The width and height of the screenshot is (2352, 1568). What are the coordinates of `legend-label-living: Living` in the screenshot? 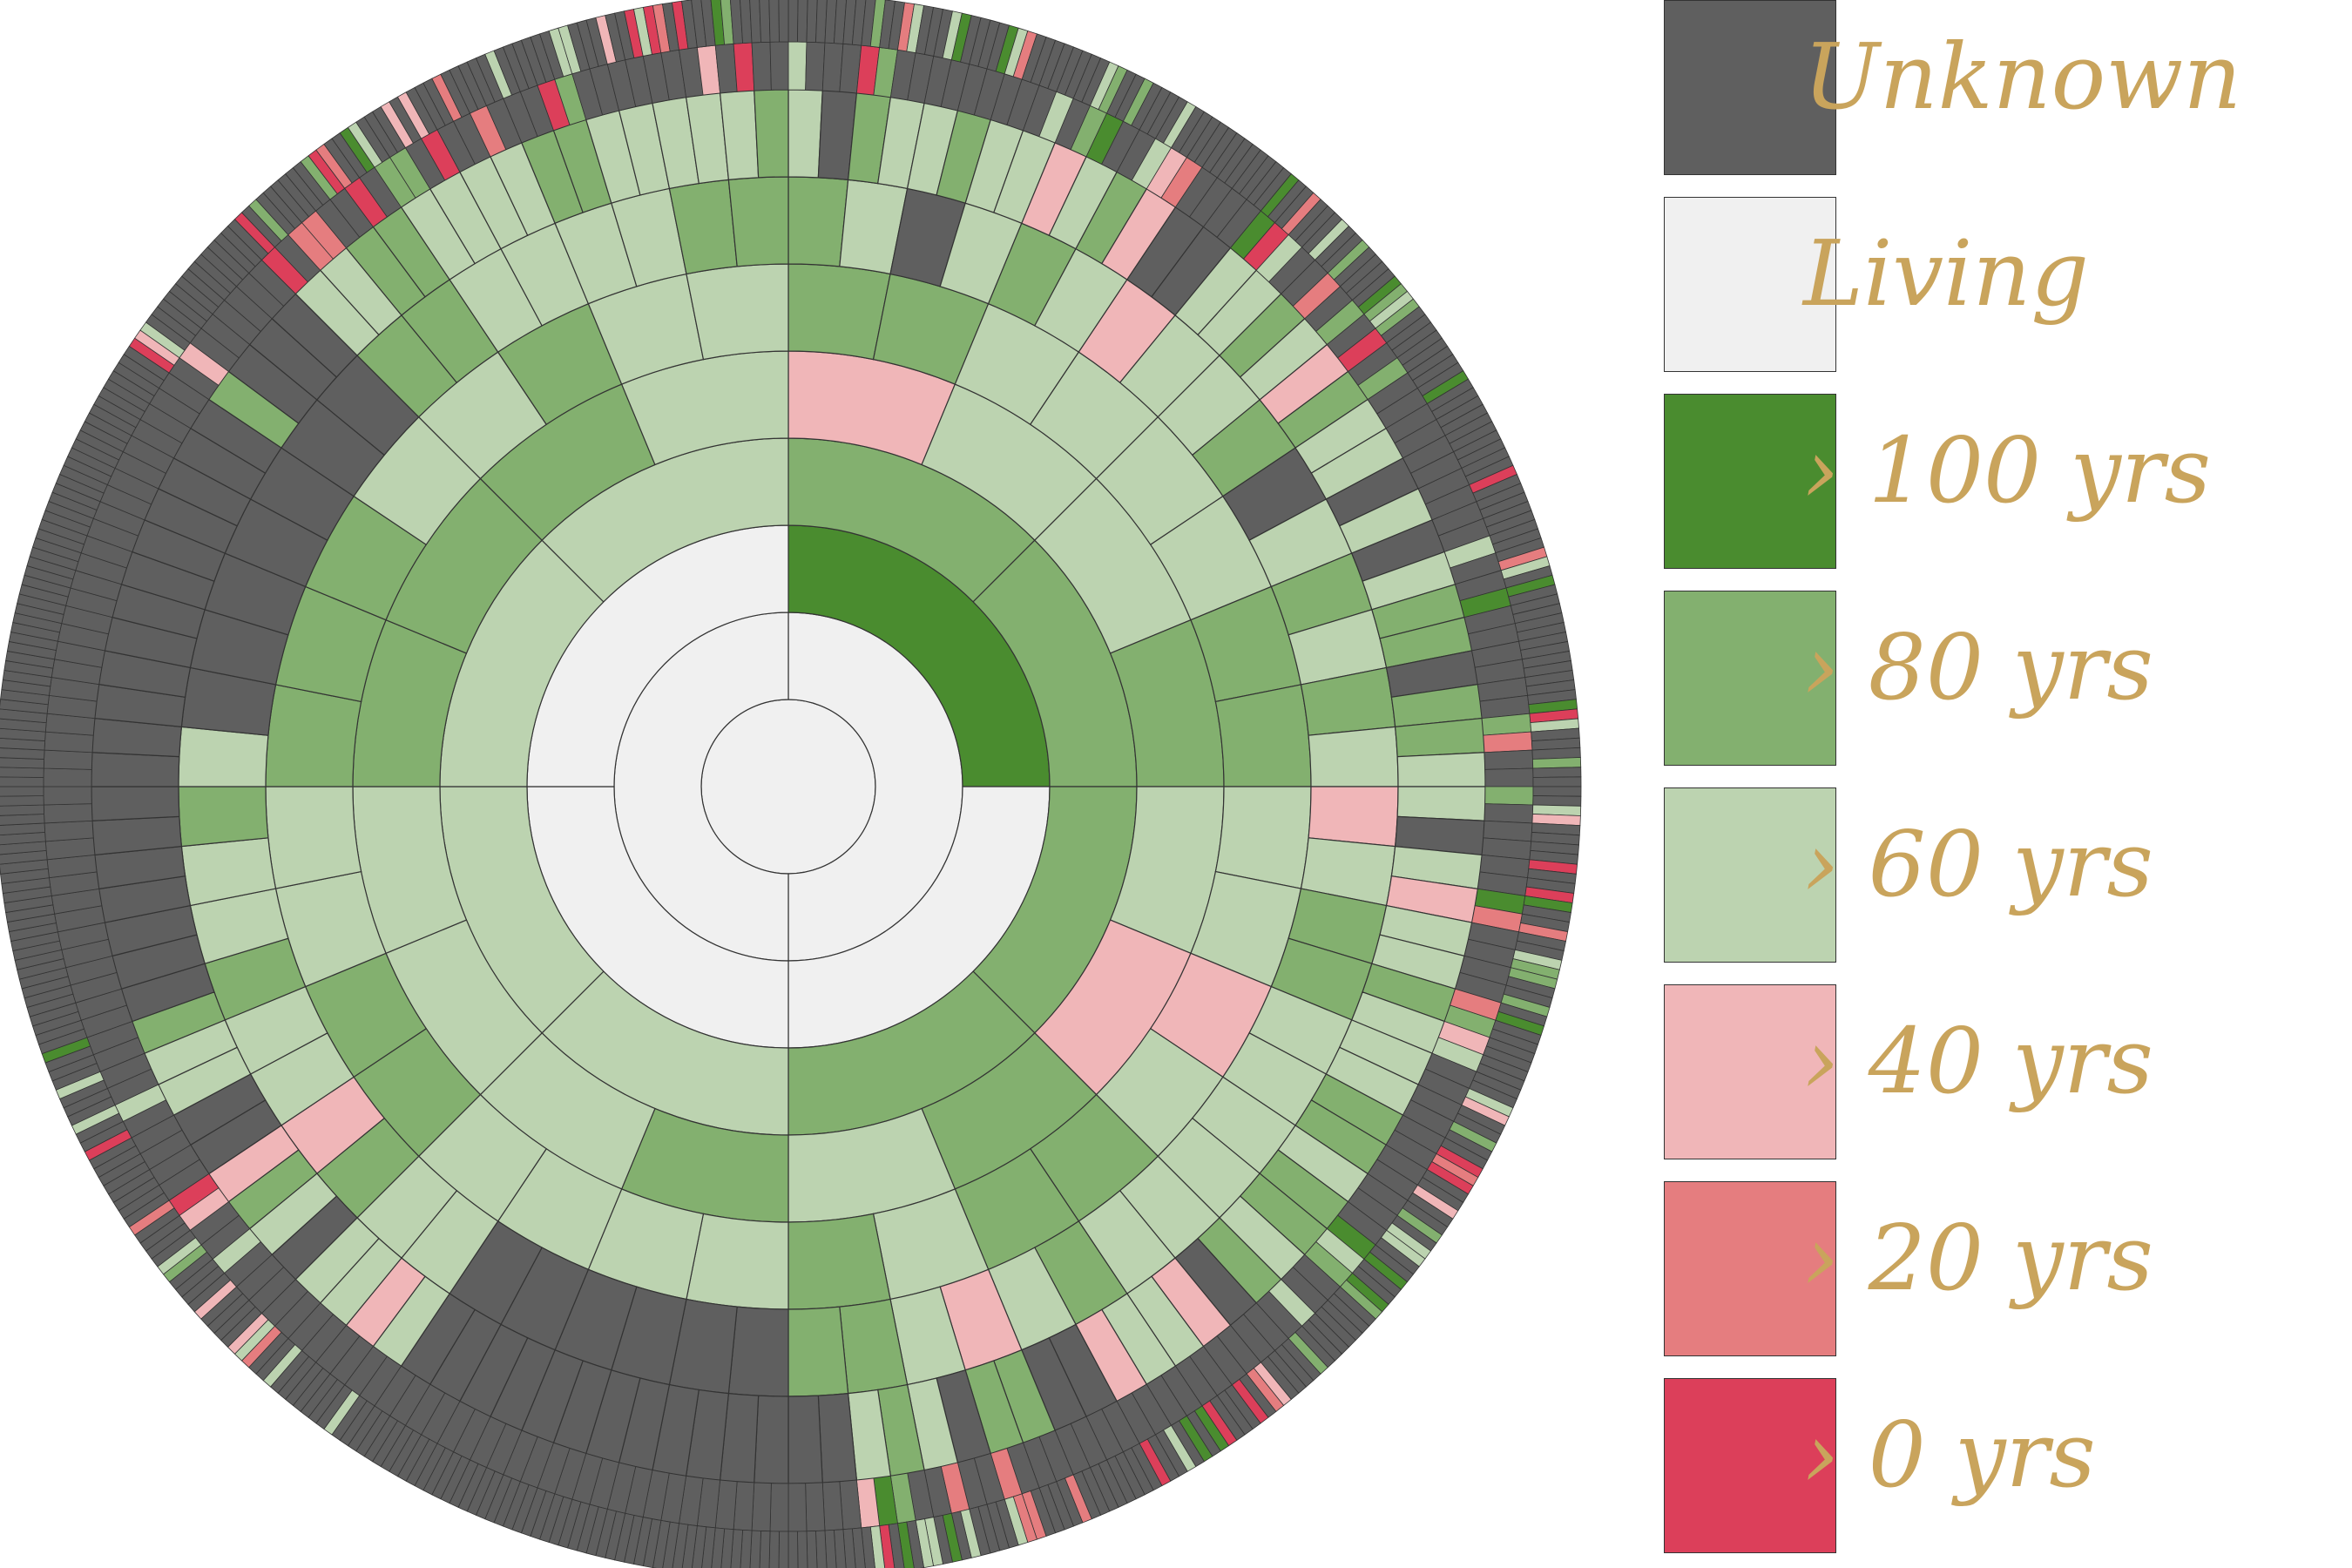 It's located at (1946, 273).